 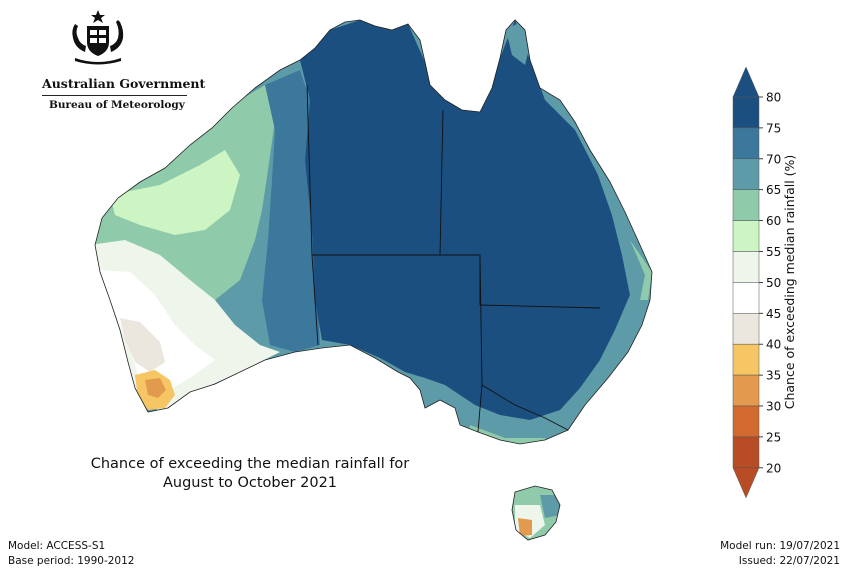 What do you see at coordinates (746, 483) in the screenshot?
I see `legend-arrow-bottom` at bounding box center [746, 483].